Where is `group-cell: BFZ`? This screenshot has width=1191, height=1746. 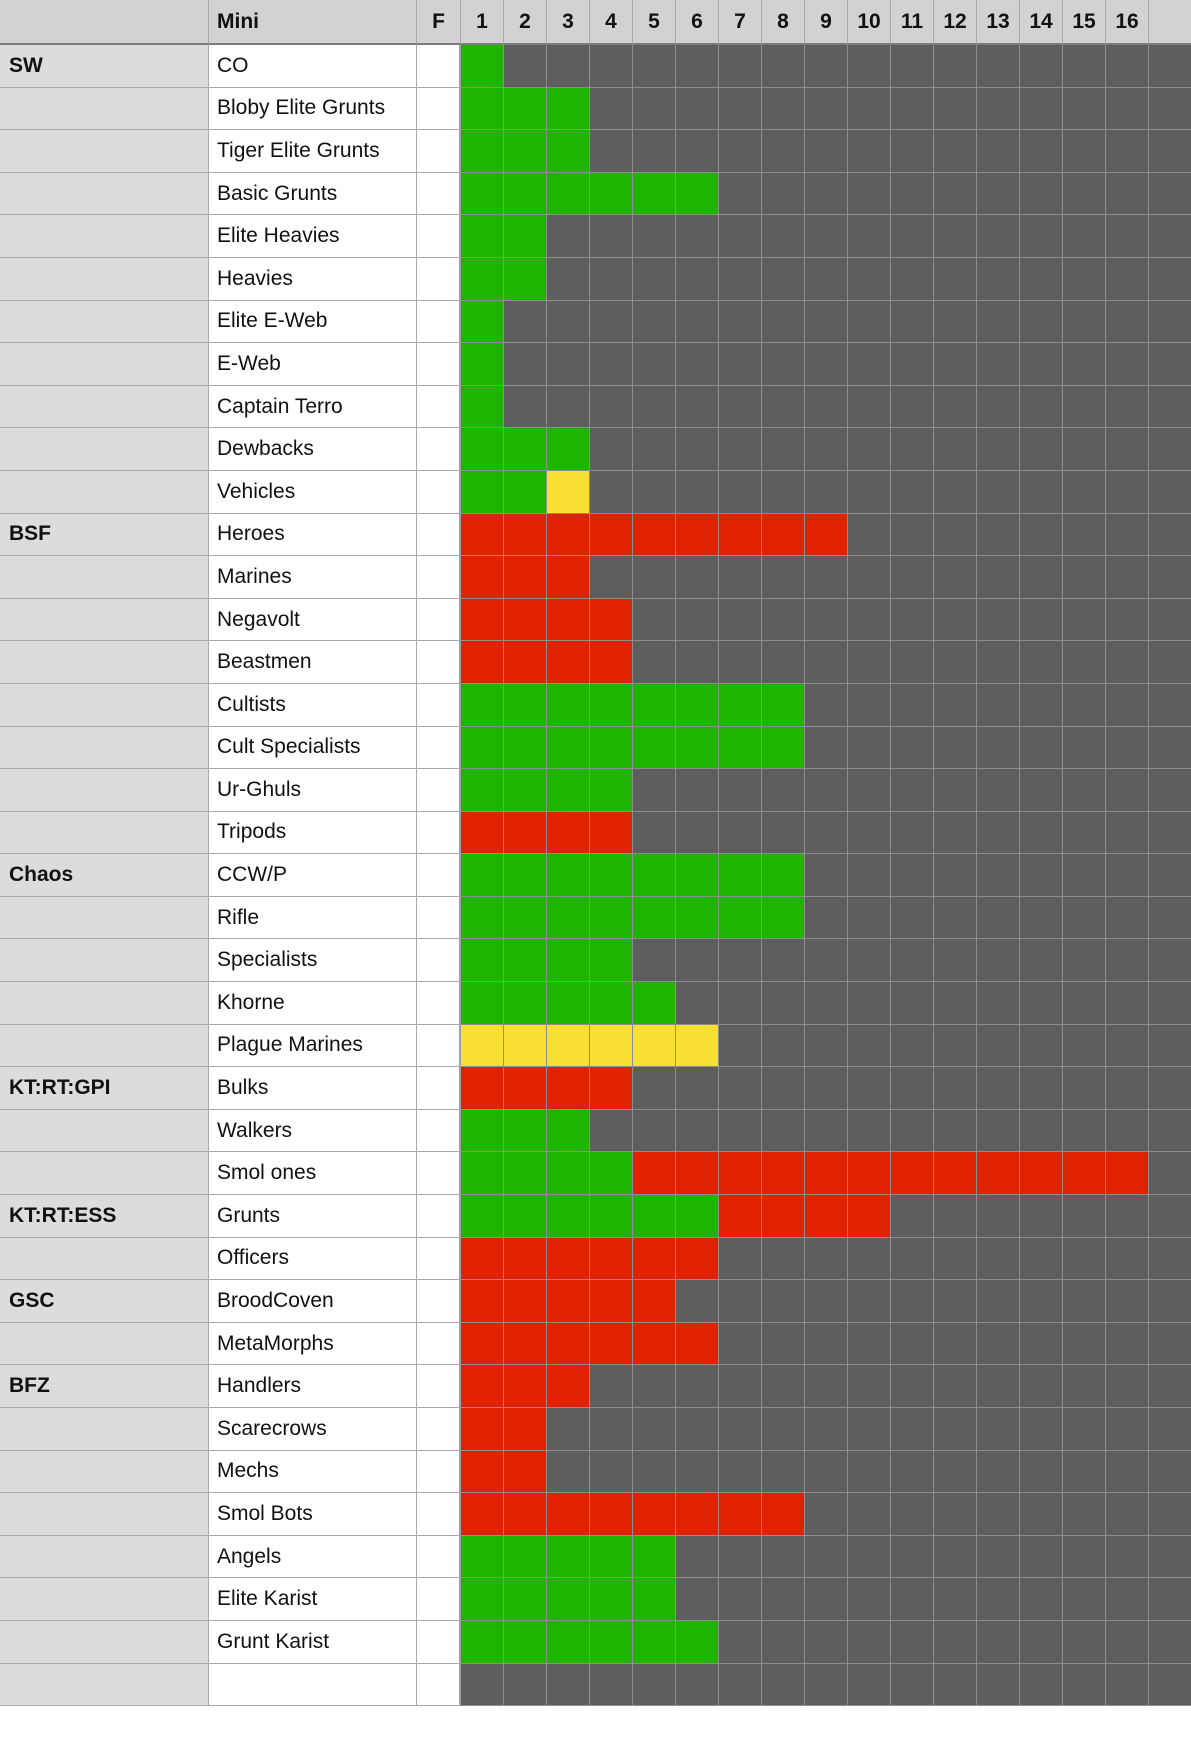
group-cell: BFZ is located at coordinates (104, 1386).